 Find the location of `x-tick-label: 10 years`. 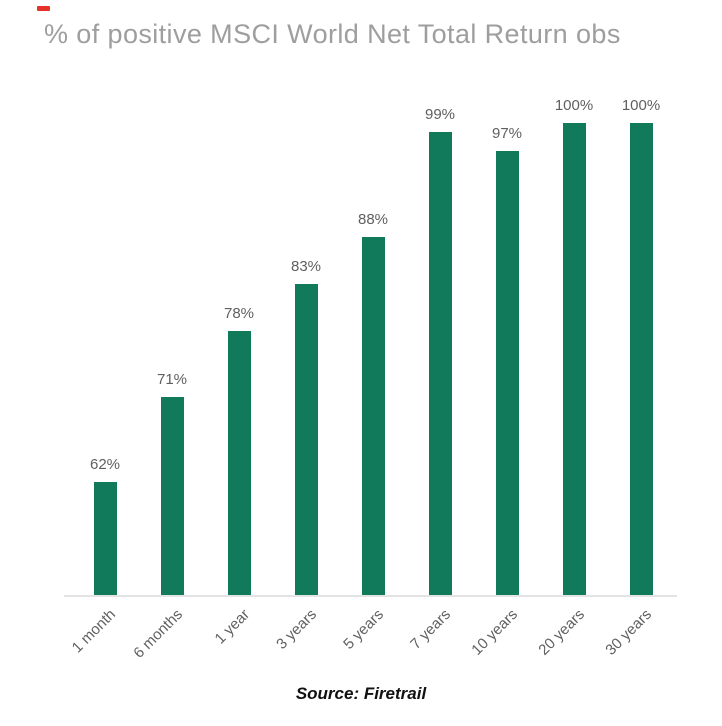

x-tick-label: 10 years is located at coordinates (495, 632).